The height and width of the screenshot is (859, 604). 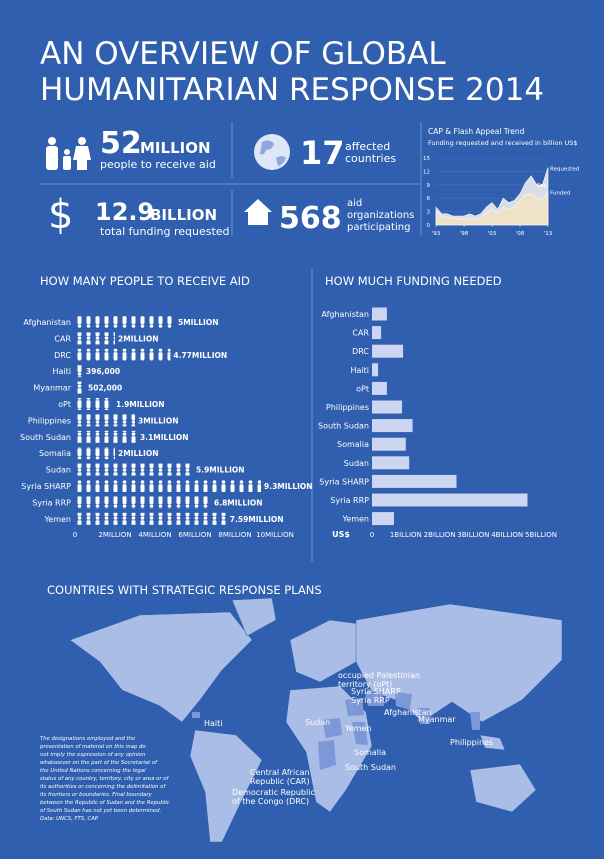 I want to click on disclaimer: Data: UNCS, FTS, CAP, so click(x=69, y=819).